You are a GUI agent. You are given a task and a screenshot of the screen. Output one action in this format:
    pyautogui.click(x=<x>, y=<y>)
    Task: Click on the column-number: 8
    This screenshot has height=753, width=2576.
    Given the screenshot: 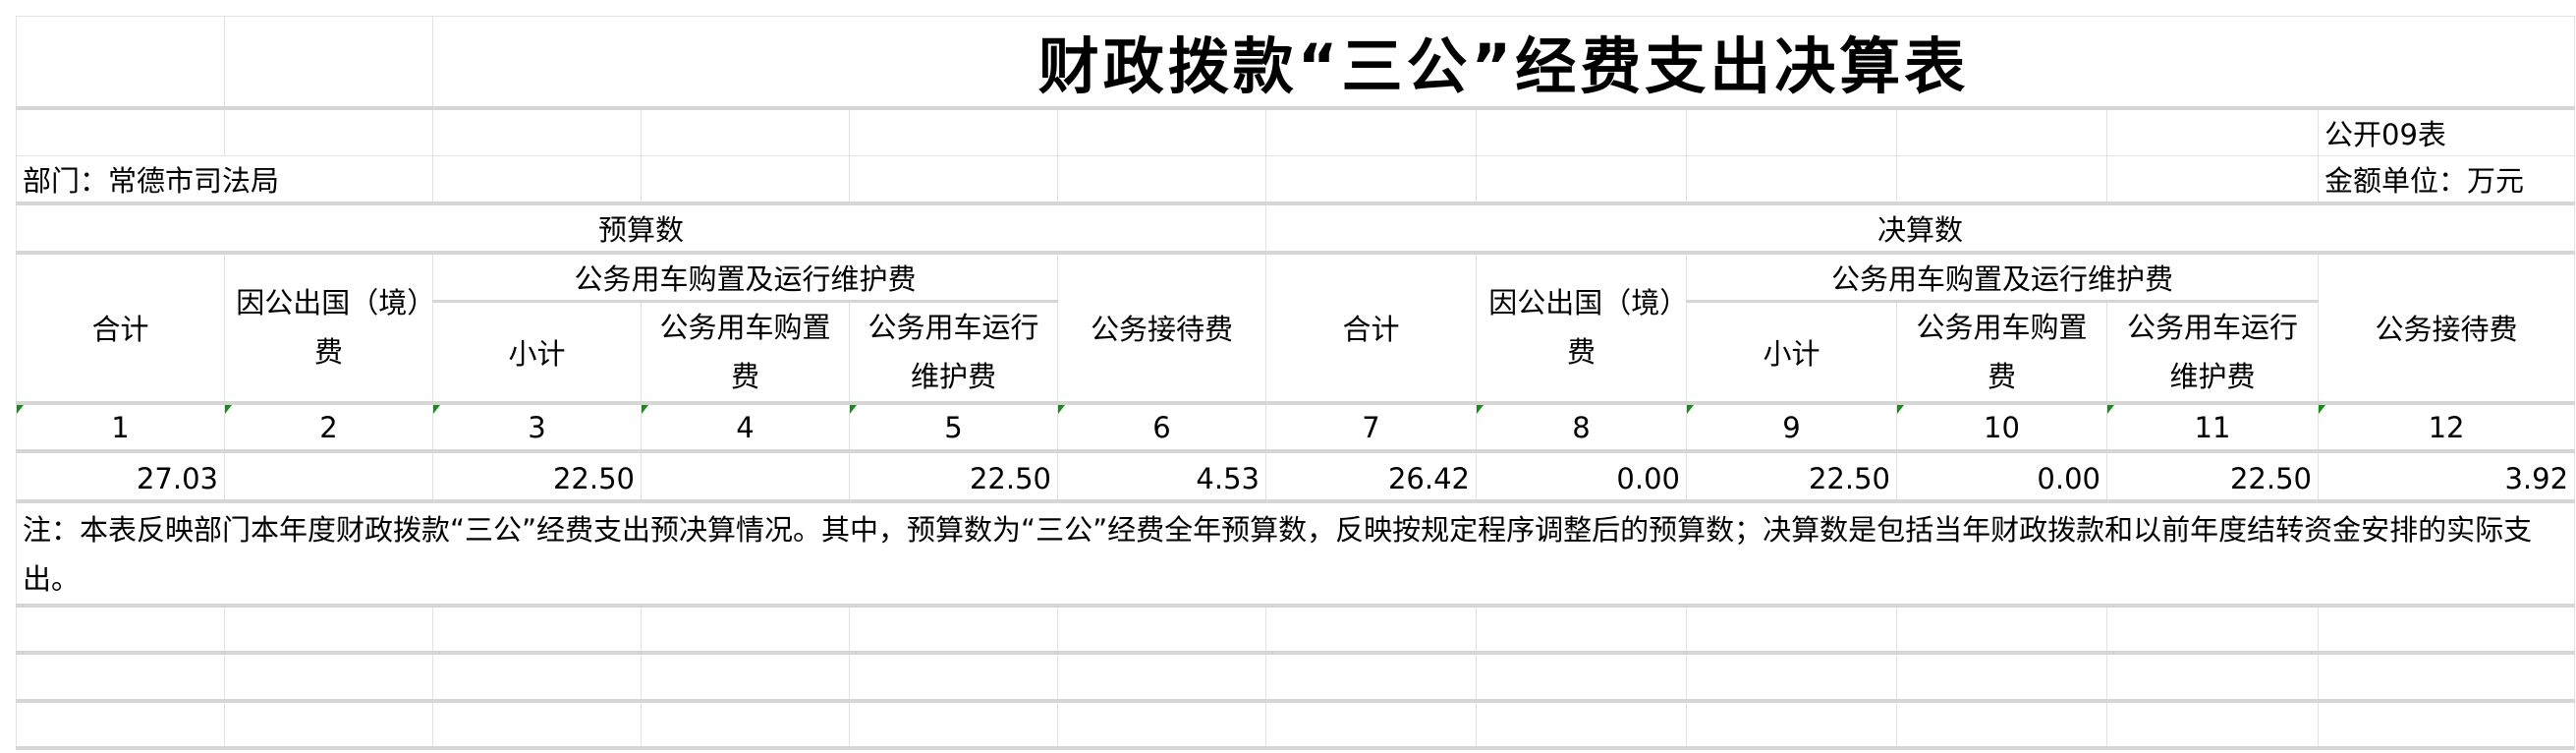 What is the action you would take?
    pyautogui.click(x=1581, y=427)
    